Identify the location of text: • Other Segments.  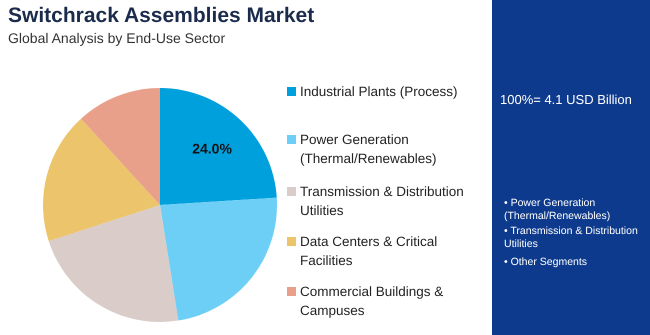
(546, 262).